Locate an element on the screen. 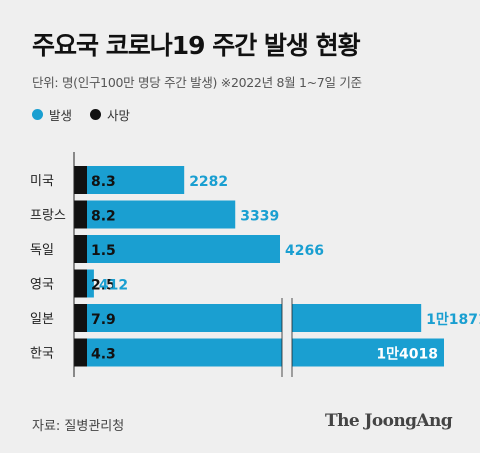  legend-label-incidence: 발생 is located at coordinates (61, 115).